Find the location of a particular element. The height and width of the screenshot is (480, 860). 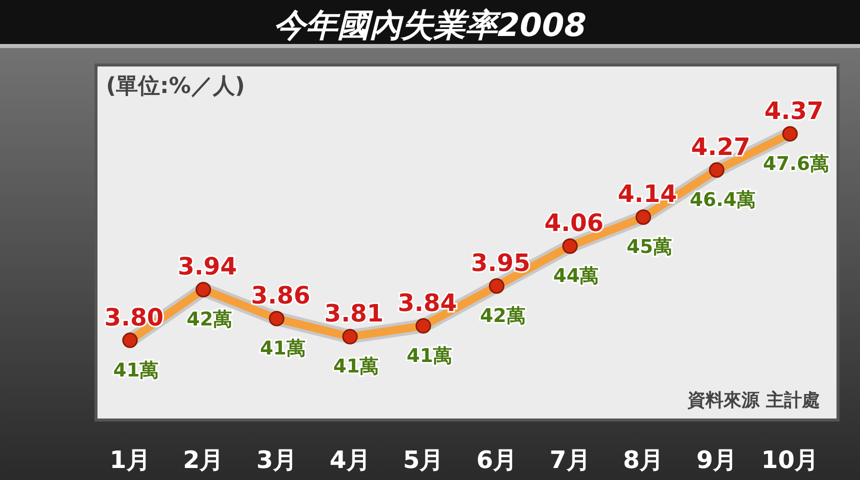

annotation: 45萬 is located at coordinates (649, 247).